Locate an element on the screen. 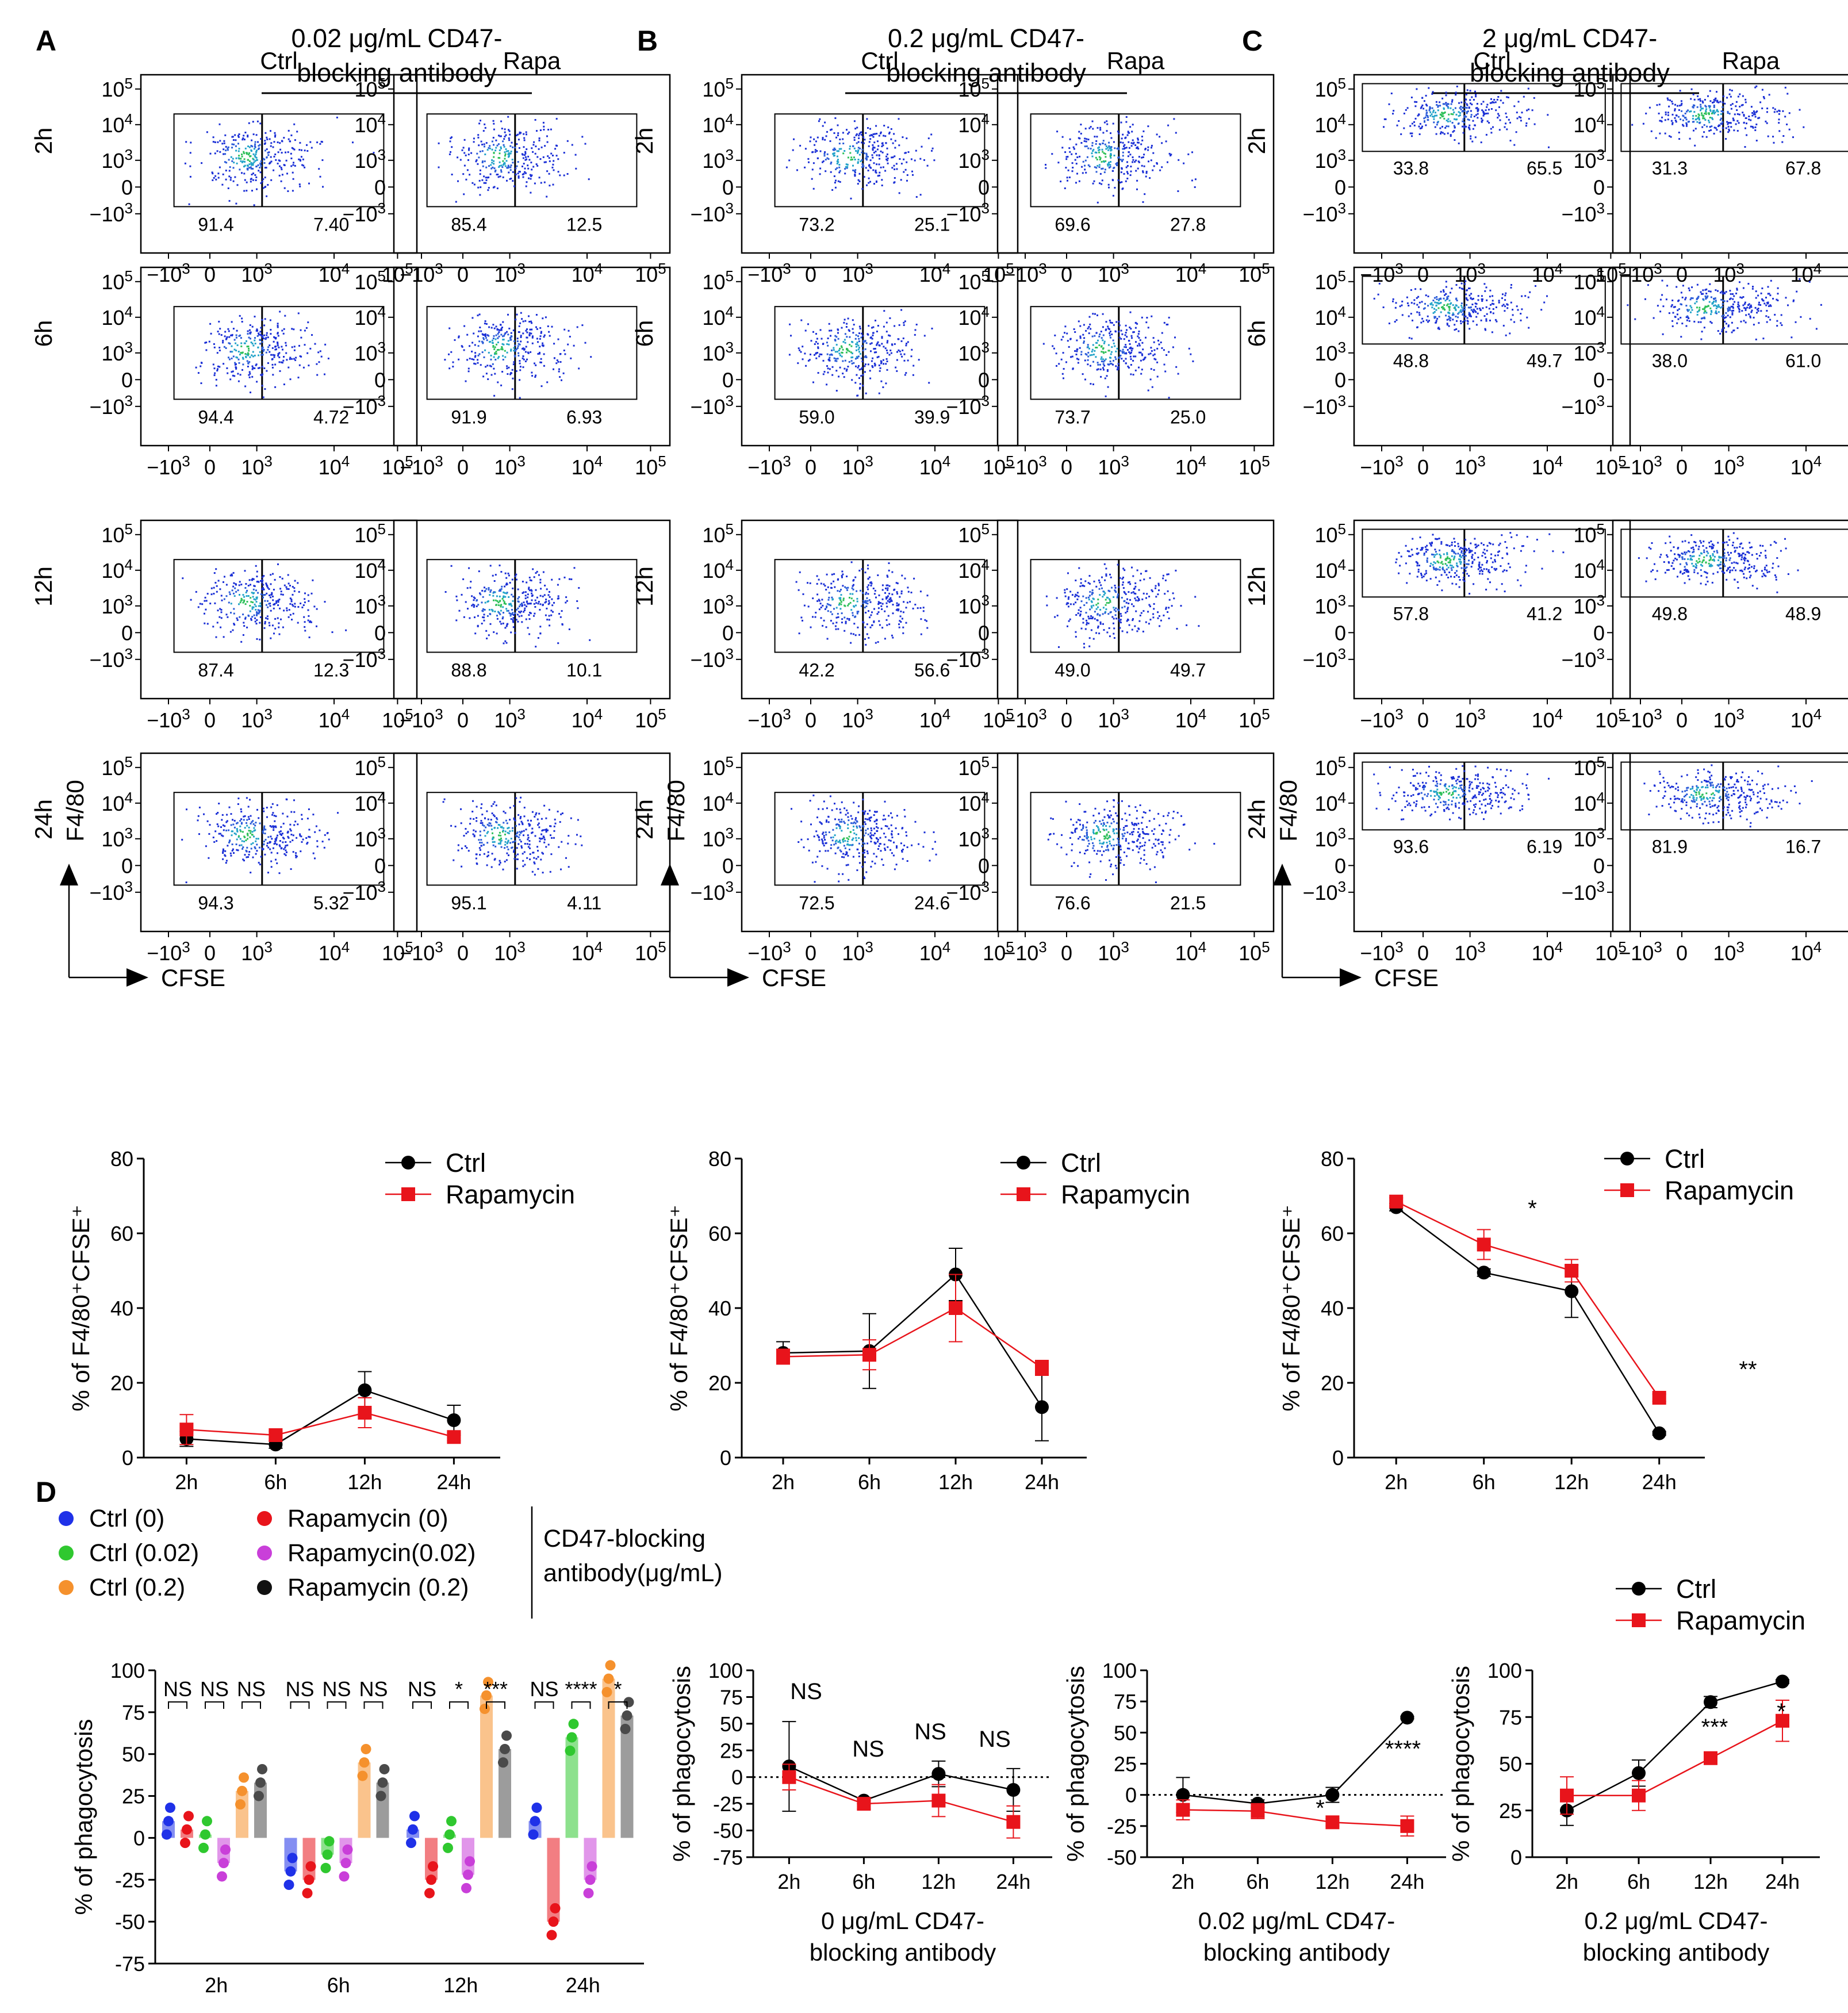  x-tick-label: 0 is located at coordinates (810, 953).